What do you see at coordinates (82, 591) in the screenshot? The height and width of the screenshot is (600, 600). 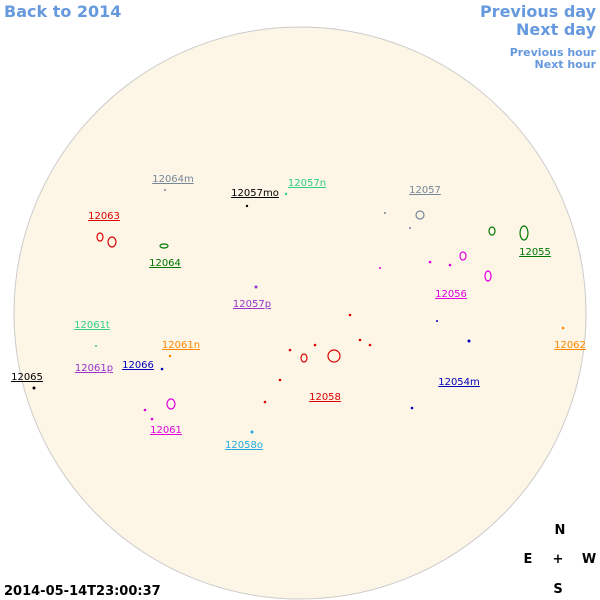 I see `timestamp: 2014-05-14T23:00:37` at bounding box center [82, 591].